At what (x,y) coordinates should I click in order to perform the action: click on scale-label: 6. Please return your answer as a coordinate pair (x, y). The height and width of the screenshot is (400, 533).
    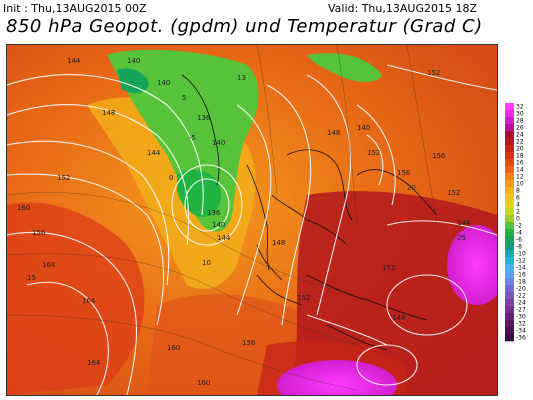
    Looking at the image, I should click on (518, 198).